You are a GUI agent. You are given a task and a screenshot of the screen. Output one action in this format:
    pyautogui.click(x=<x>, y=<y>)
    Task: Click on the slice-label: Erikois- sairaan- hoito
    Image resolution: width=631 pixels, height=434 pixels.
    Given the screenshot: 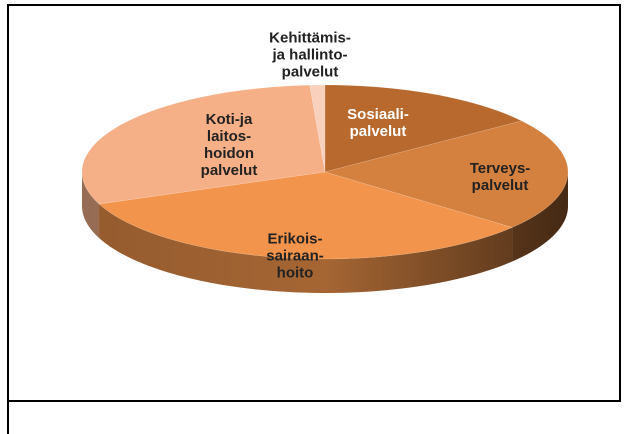 What is the action you would take?
    pyautogui.click(x=295, y=256)
    